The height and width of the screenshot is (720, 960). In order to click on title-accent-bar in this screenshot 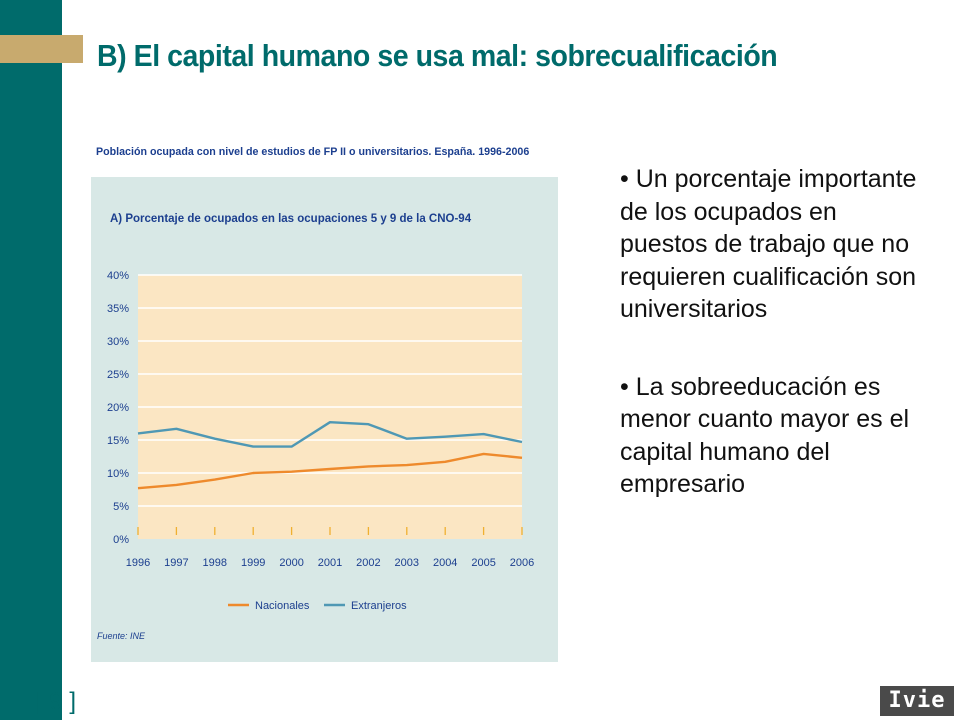, I will do `click(41, 49)`.